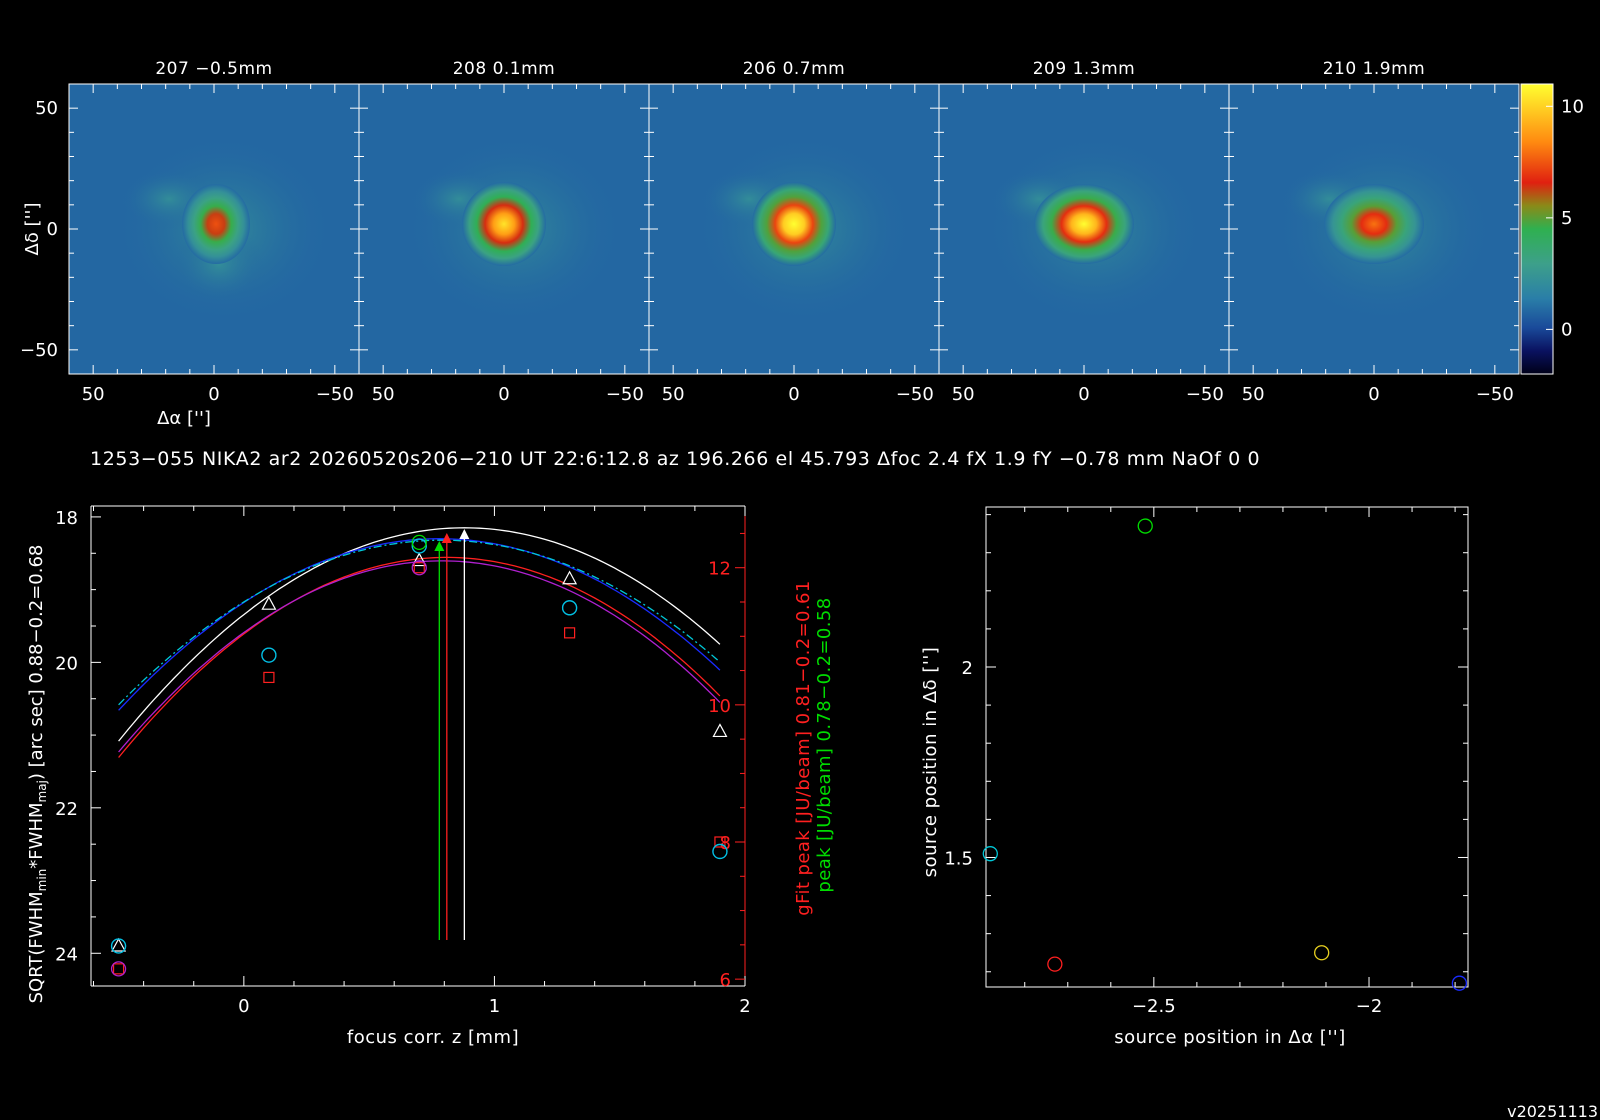 This screenshot has height=1120, width=1600. What do you see at coordinates (725, 980) in the screenshot?
I see `y2-tick-label: 6` at bounding box center [725, 980].